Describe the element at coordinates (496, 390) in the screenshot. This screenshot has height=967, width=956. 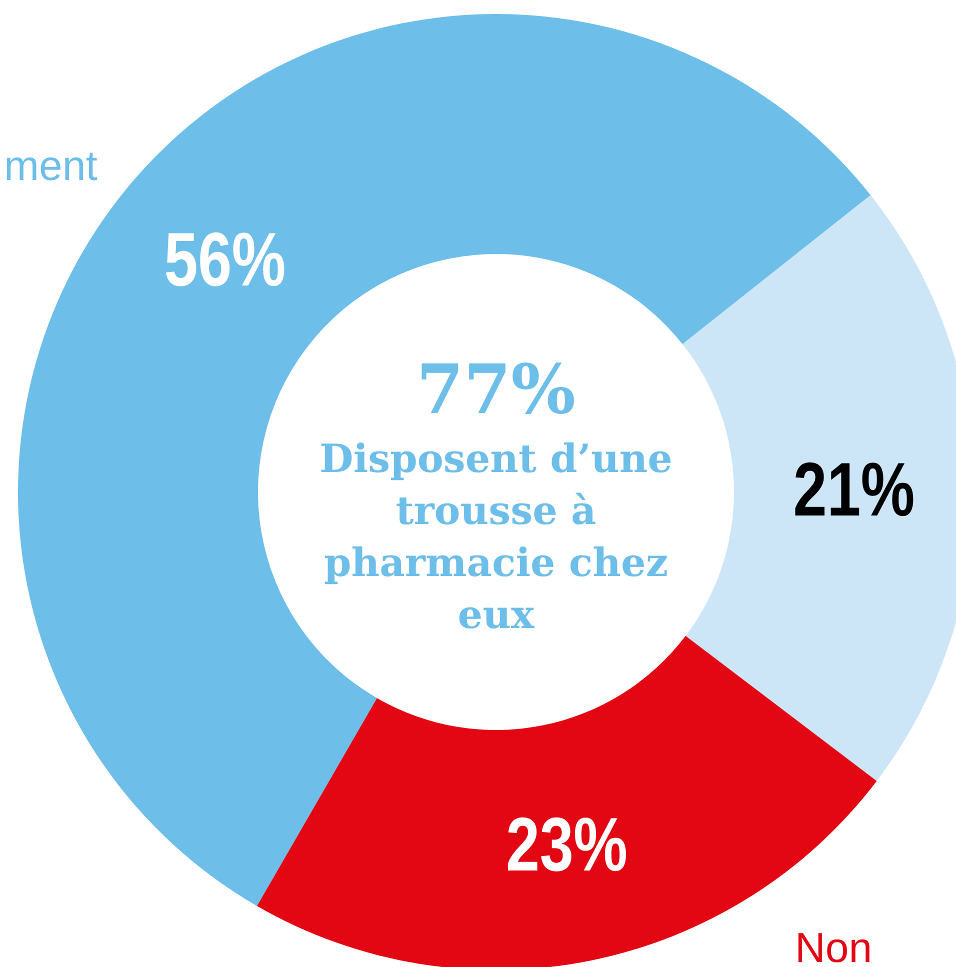
I see `text: 77%` at that location.